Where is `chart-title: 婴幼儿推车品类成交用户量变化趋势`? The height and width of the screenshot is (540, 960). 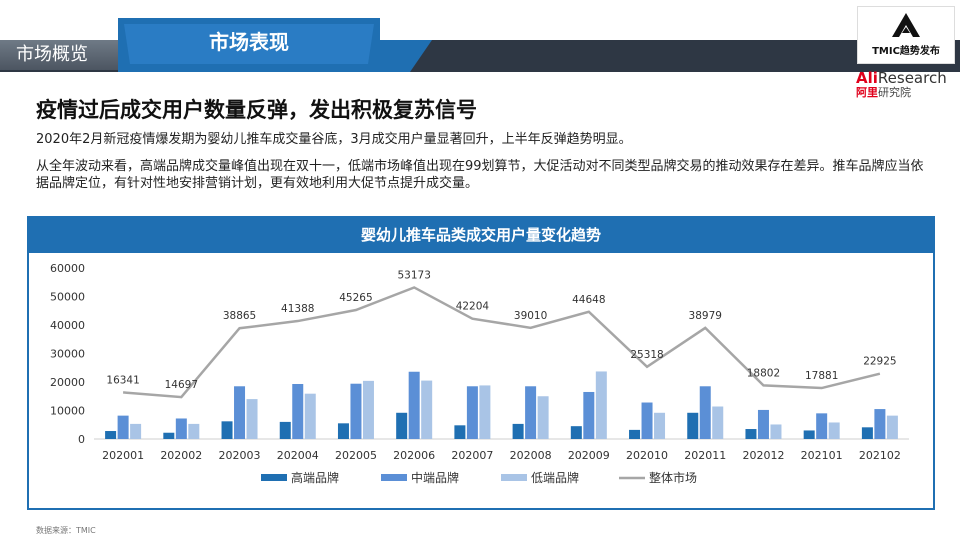 chart-title: 婴幼儿推车品类成交用户量变化趋势 is located at coordinates (481, 235).